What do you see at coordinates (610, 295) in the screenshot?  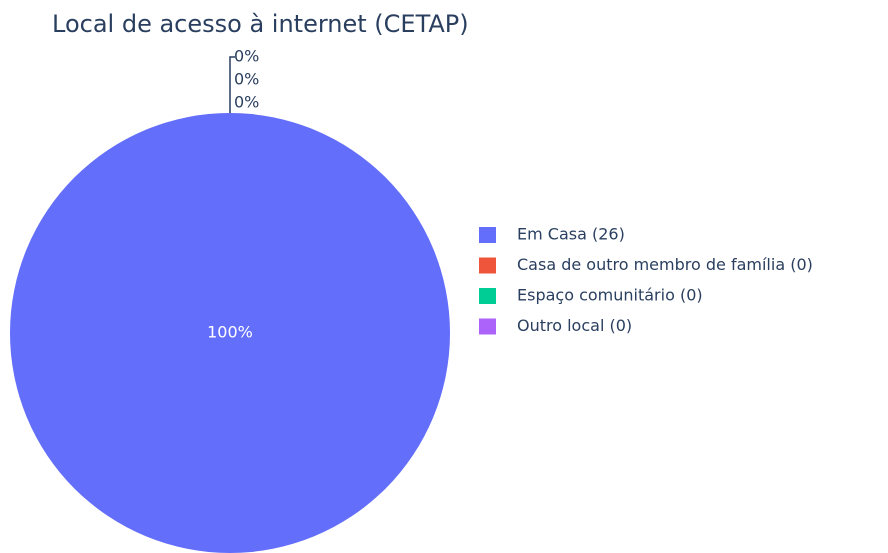 I see `legend-label: Espaço comunitário (0)` at bounding box center [610, 295].